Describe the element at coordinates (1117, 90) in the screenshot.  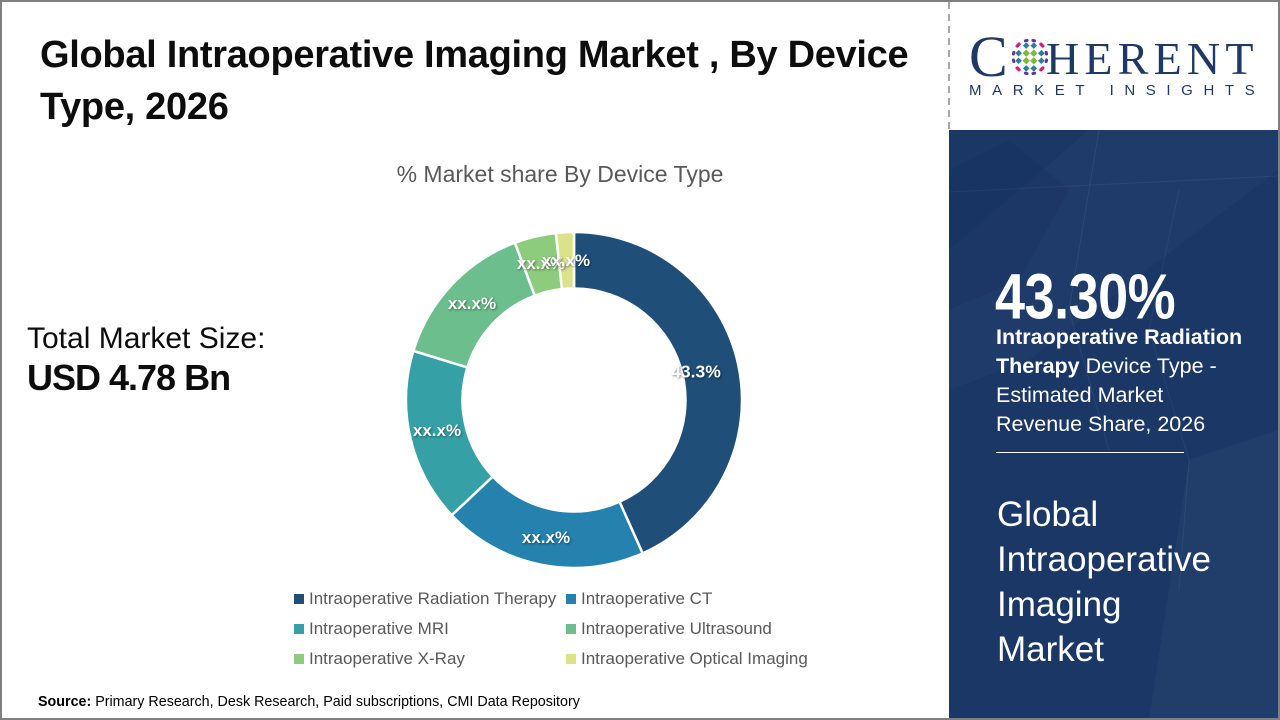
I see `svg-text: MARKET INSIGHTS` at that location.